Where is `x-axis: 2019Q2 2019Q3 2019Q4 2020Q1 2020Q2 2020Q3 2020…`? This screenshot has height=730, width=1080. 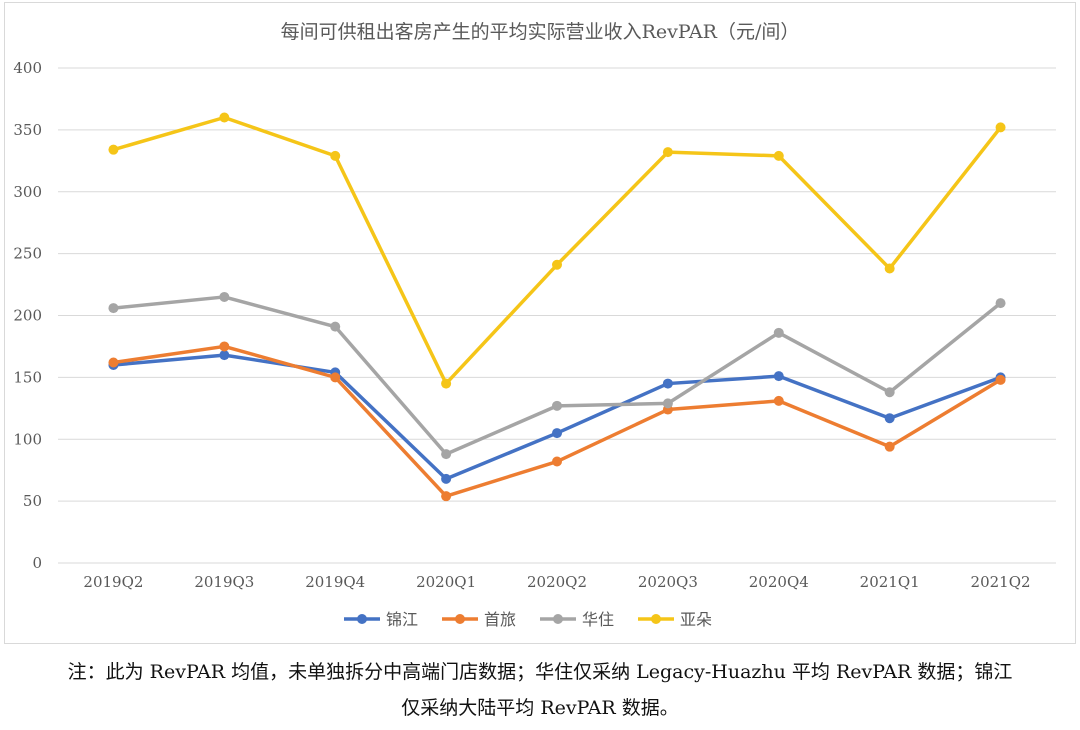 x-axis: 2019Q2 2019Q3 2019Q4 2020Q1 2020Q2 2020Q3 2020… is located at coordinates (556, 582).